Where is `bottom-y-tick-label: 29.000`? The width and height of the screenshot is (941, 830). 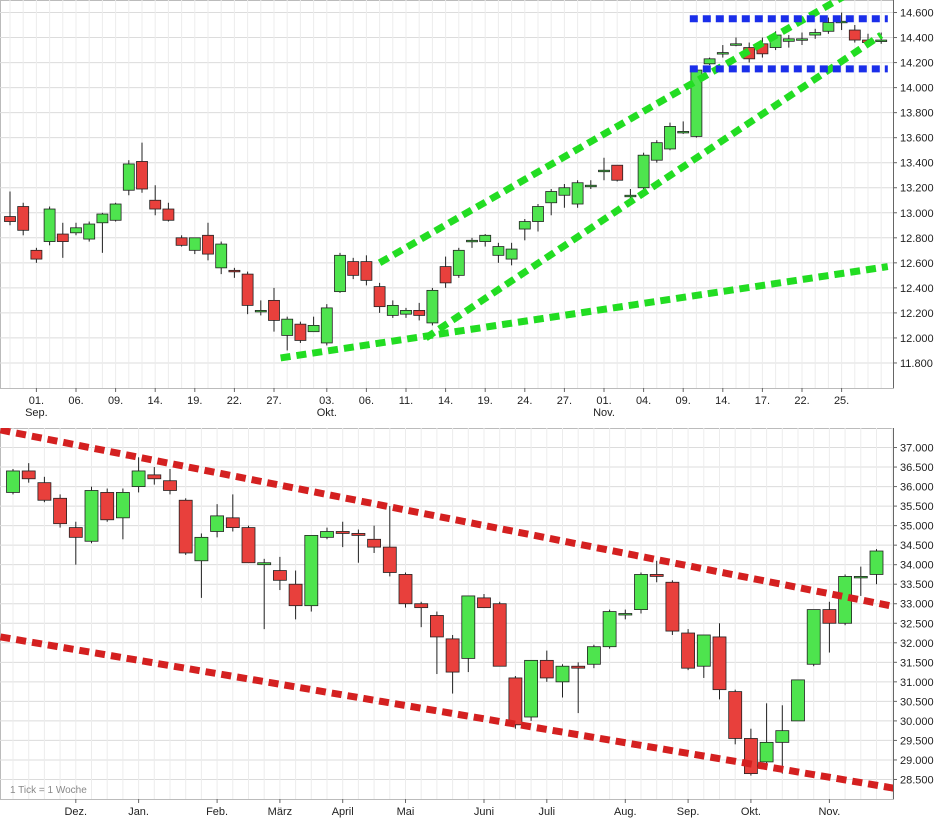 bottom-y-tick-label: 29.000 is located at coordinates (917, 761).